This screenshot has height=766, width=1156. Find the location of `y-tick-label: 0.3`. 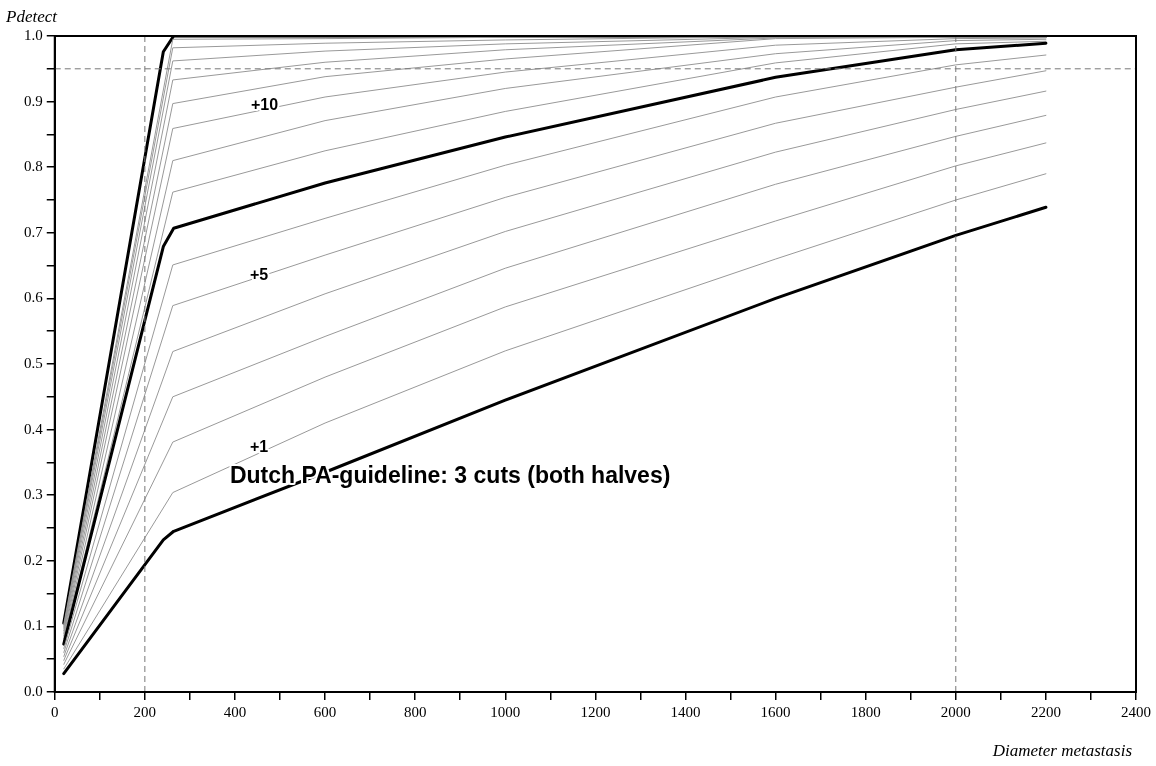

y-tick-label: 0.3 is located at coordinates (33, 494).